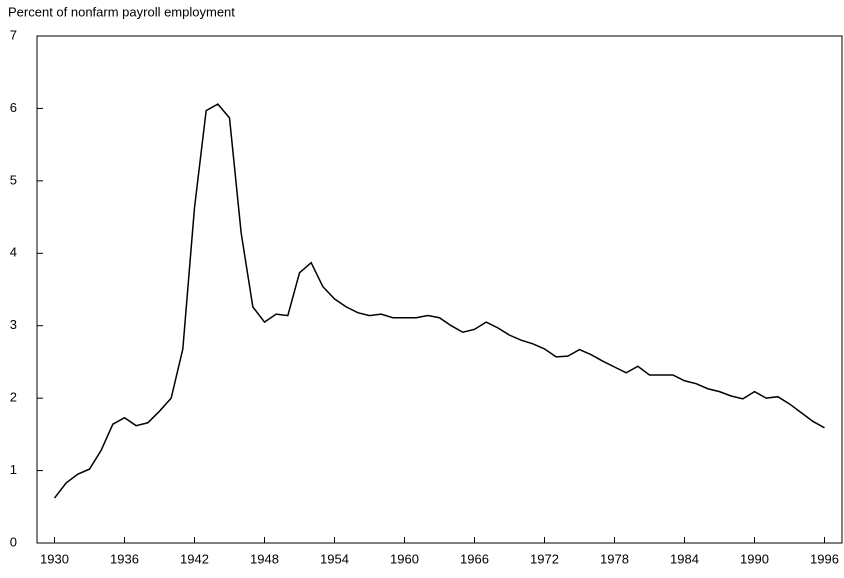 This screenshot has width=844, height=578. I want to click on x-tick-label: 1984, so click(684, 558).